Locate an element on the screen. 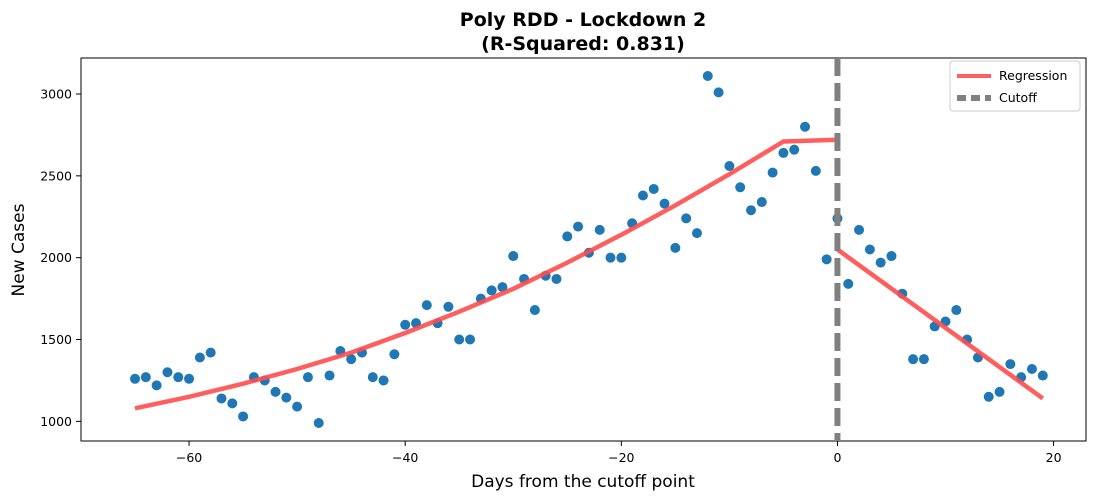 Image resolution: width=1097 pixels, height=500 pixels. y-tick-label: 1000 is located at coordinates (56, 421).